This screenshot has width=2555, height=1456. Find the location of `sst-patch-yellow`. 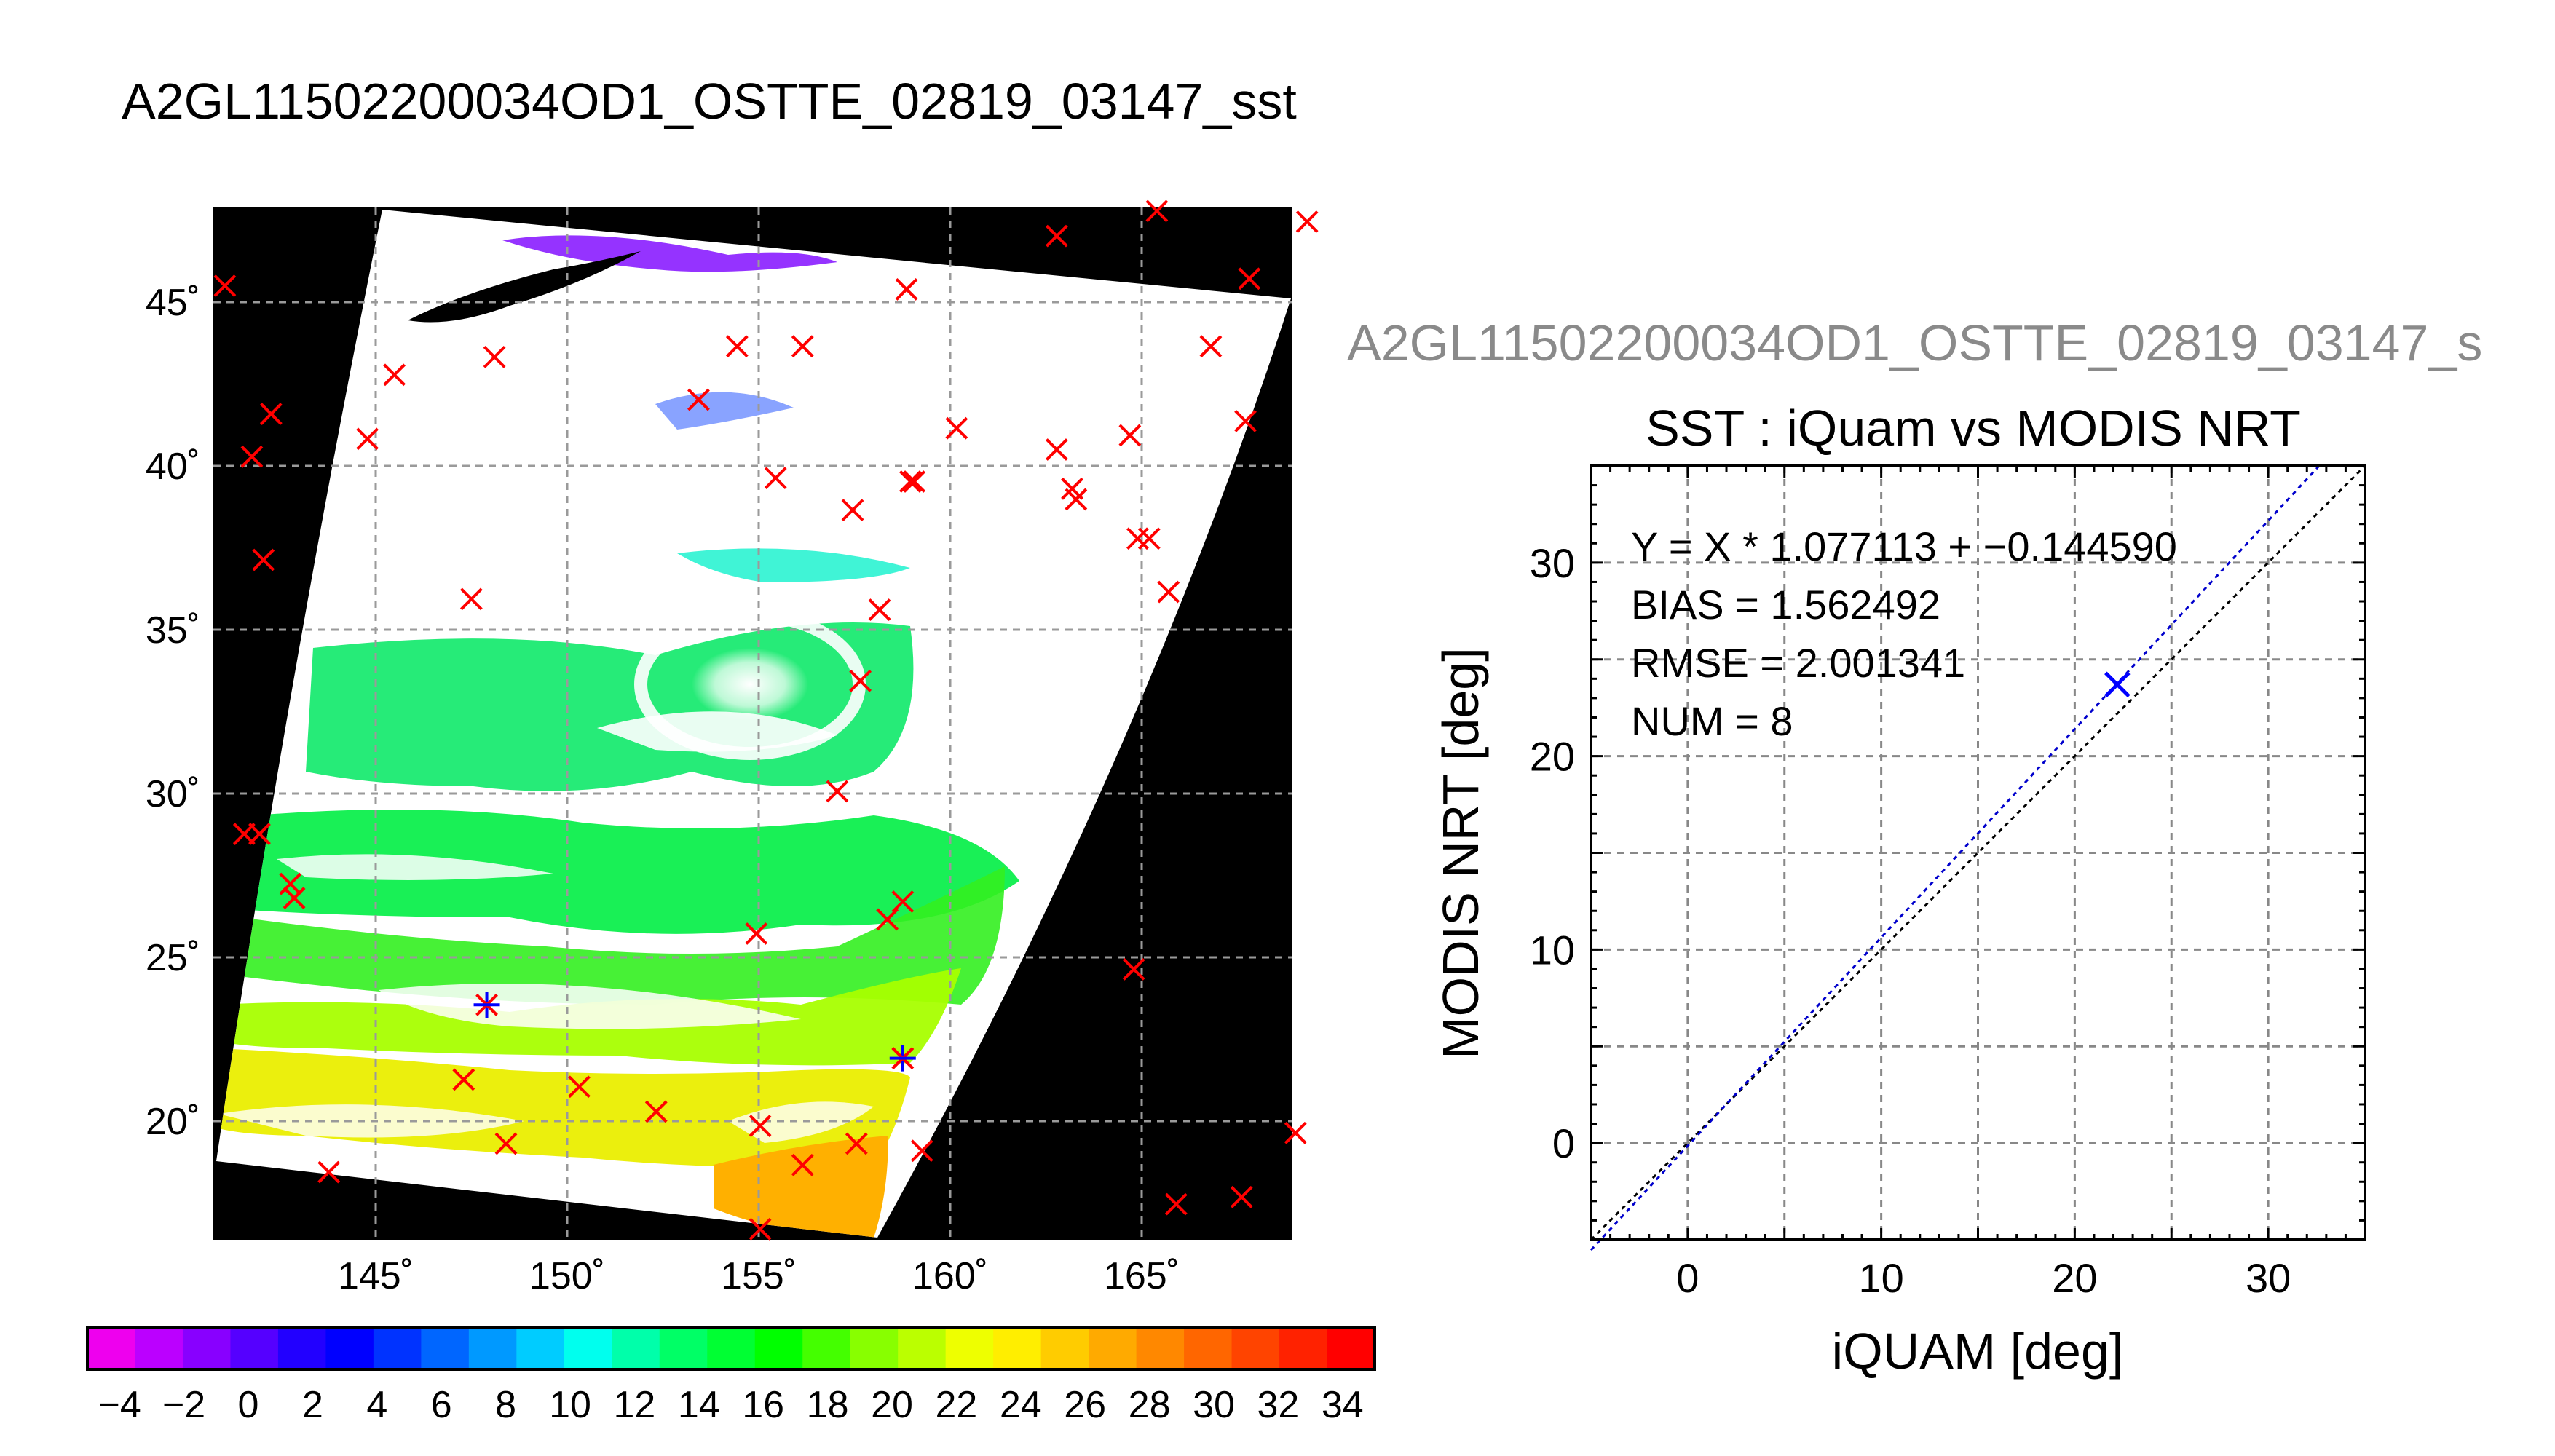

sst-patch-yellow is located at coordinates (564, 1108).